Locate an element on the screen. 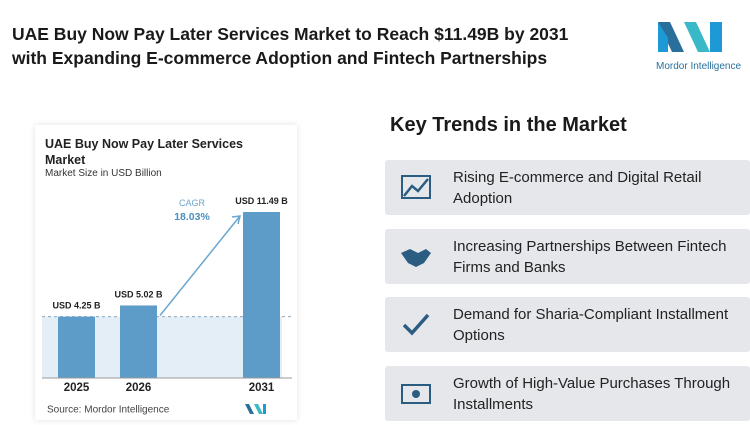 This screenshot has height=425, width=750. icon-check is located at coordinates (416, 324).